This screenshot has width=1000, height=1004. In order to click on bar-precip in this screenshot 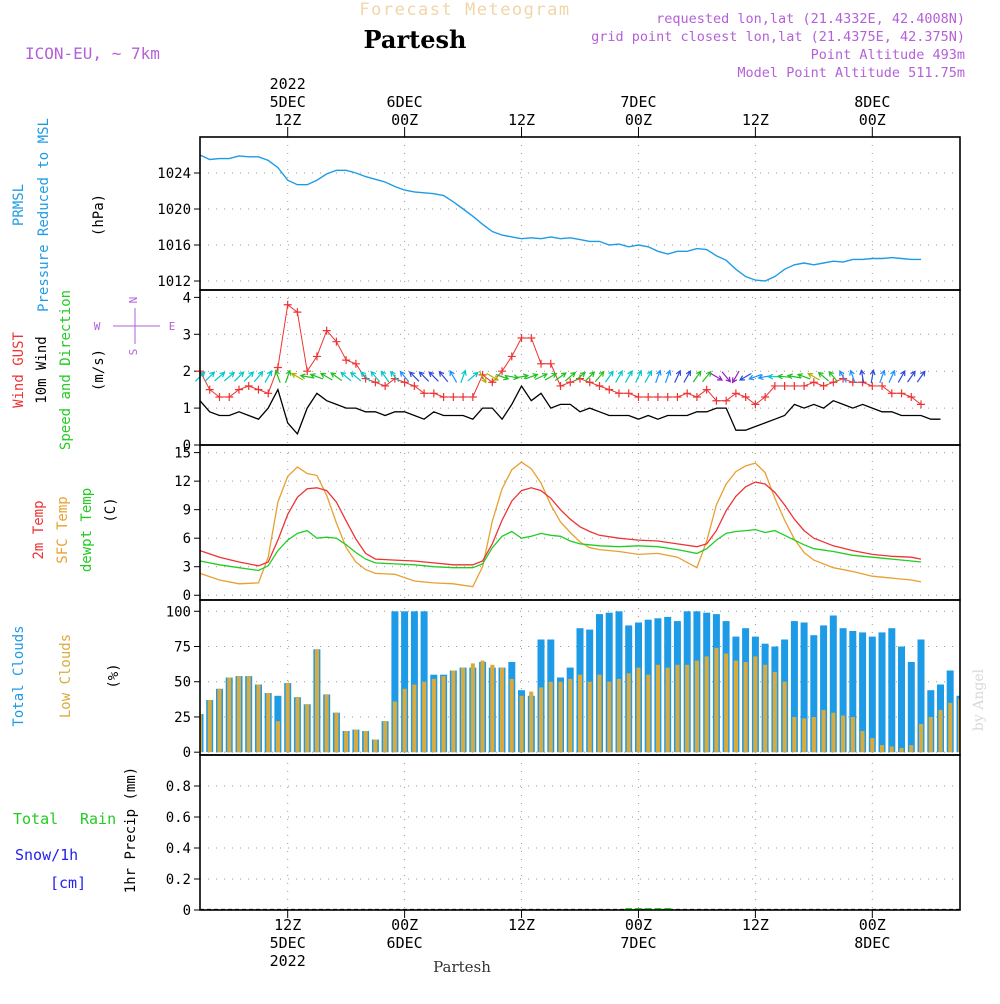, I will do `click(638, 909)`.